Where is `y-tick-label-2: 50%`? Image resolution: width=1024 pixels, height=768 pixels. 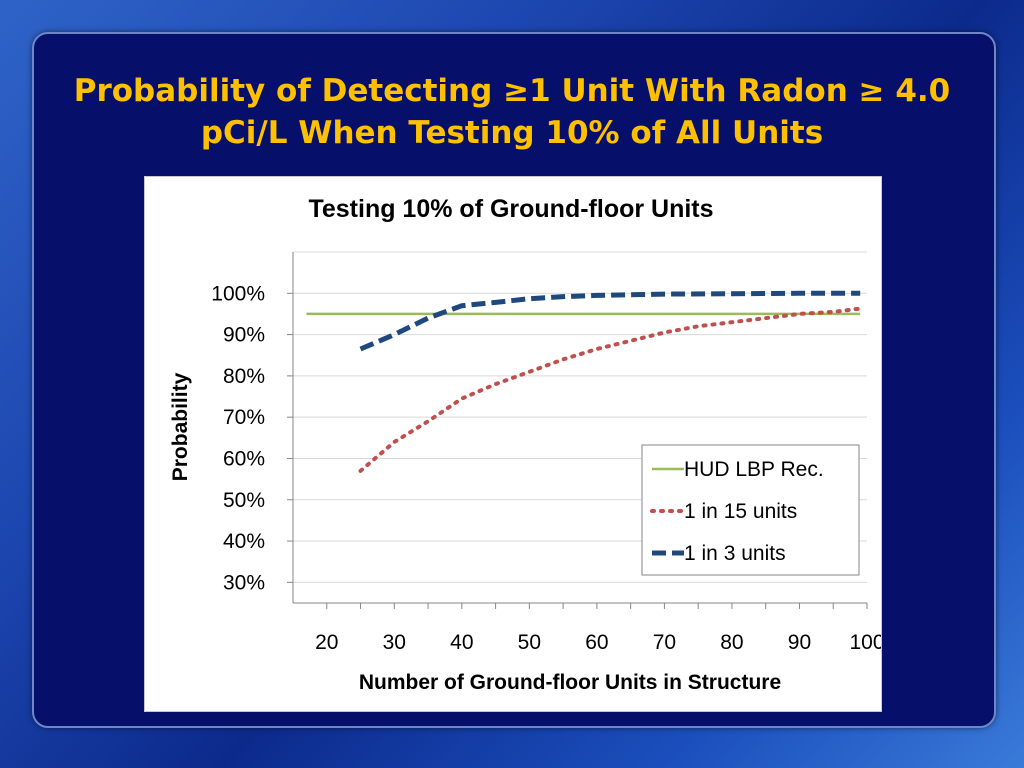
y-tick-label-2: 50% is located at coordinates (244, 500).